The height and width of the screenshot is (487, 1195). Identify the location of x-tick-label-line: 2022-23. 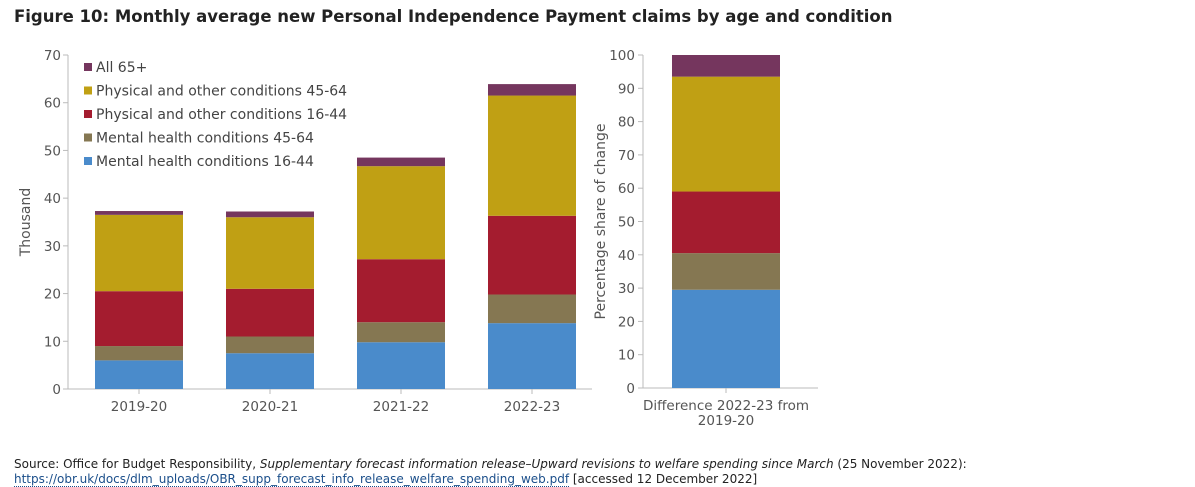
(532, 407).